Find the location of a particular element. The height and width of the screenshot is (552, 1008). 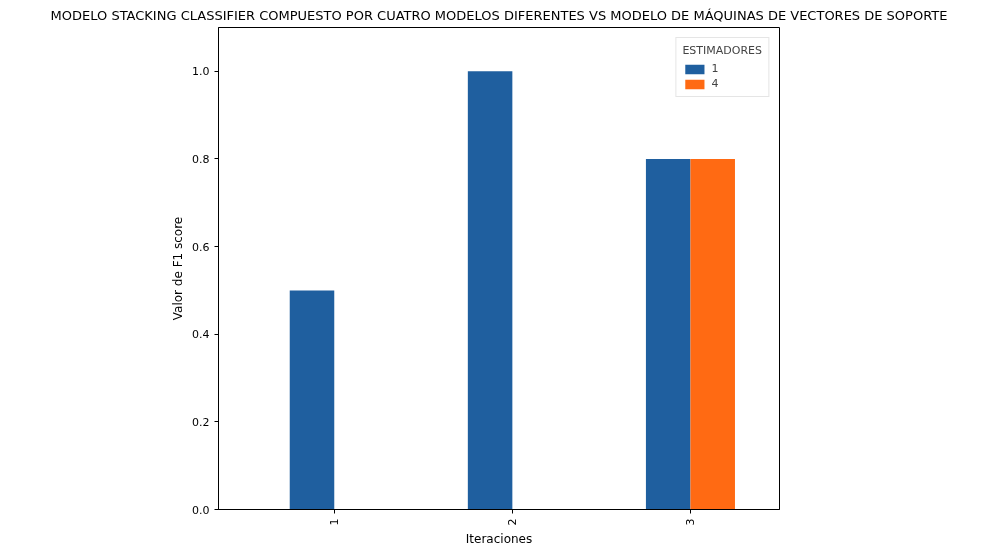

x-tick-label: 3 is located at coordinates (691, 522).